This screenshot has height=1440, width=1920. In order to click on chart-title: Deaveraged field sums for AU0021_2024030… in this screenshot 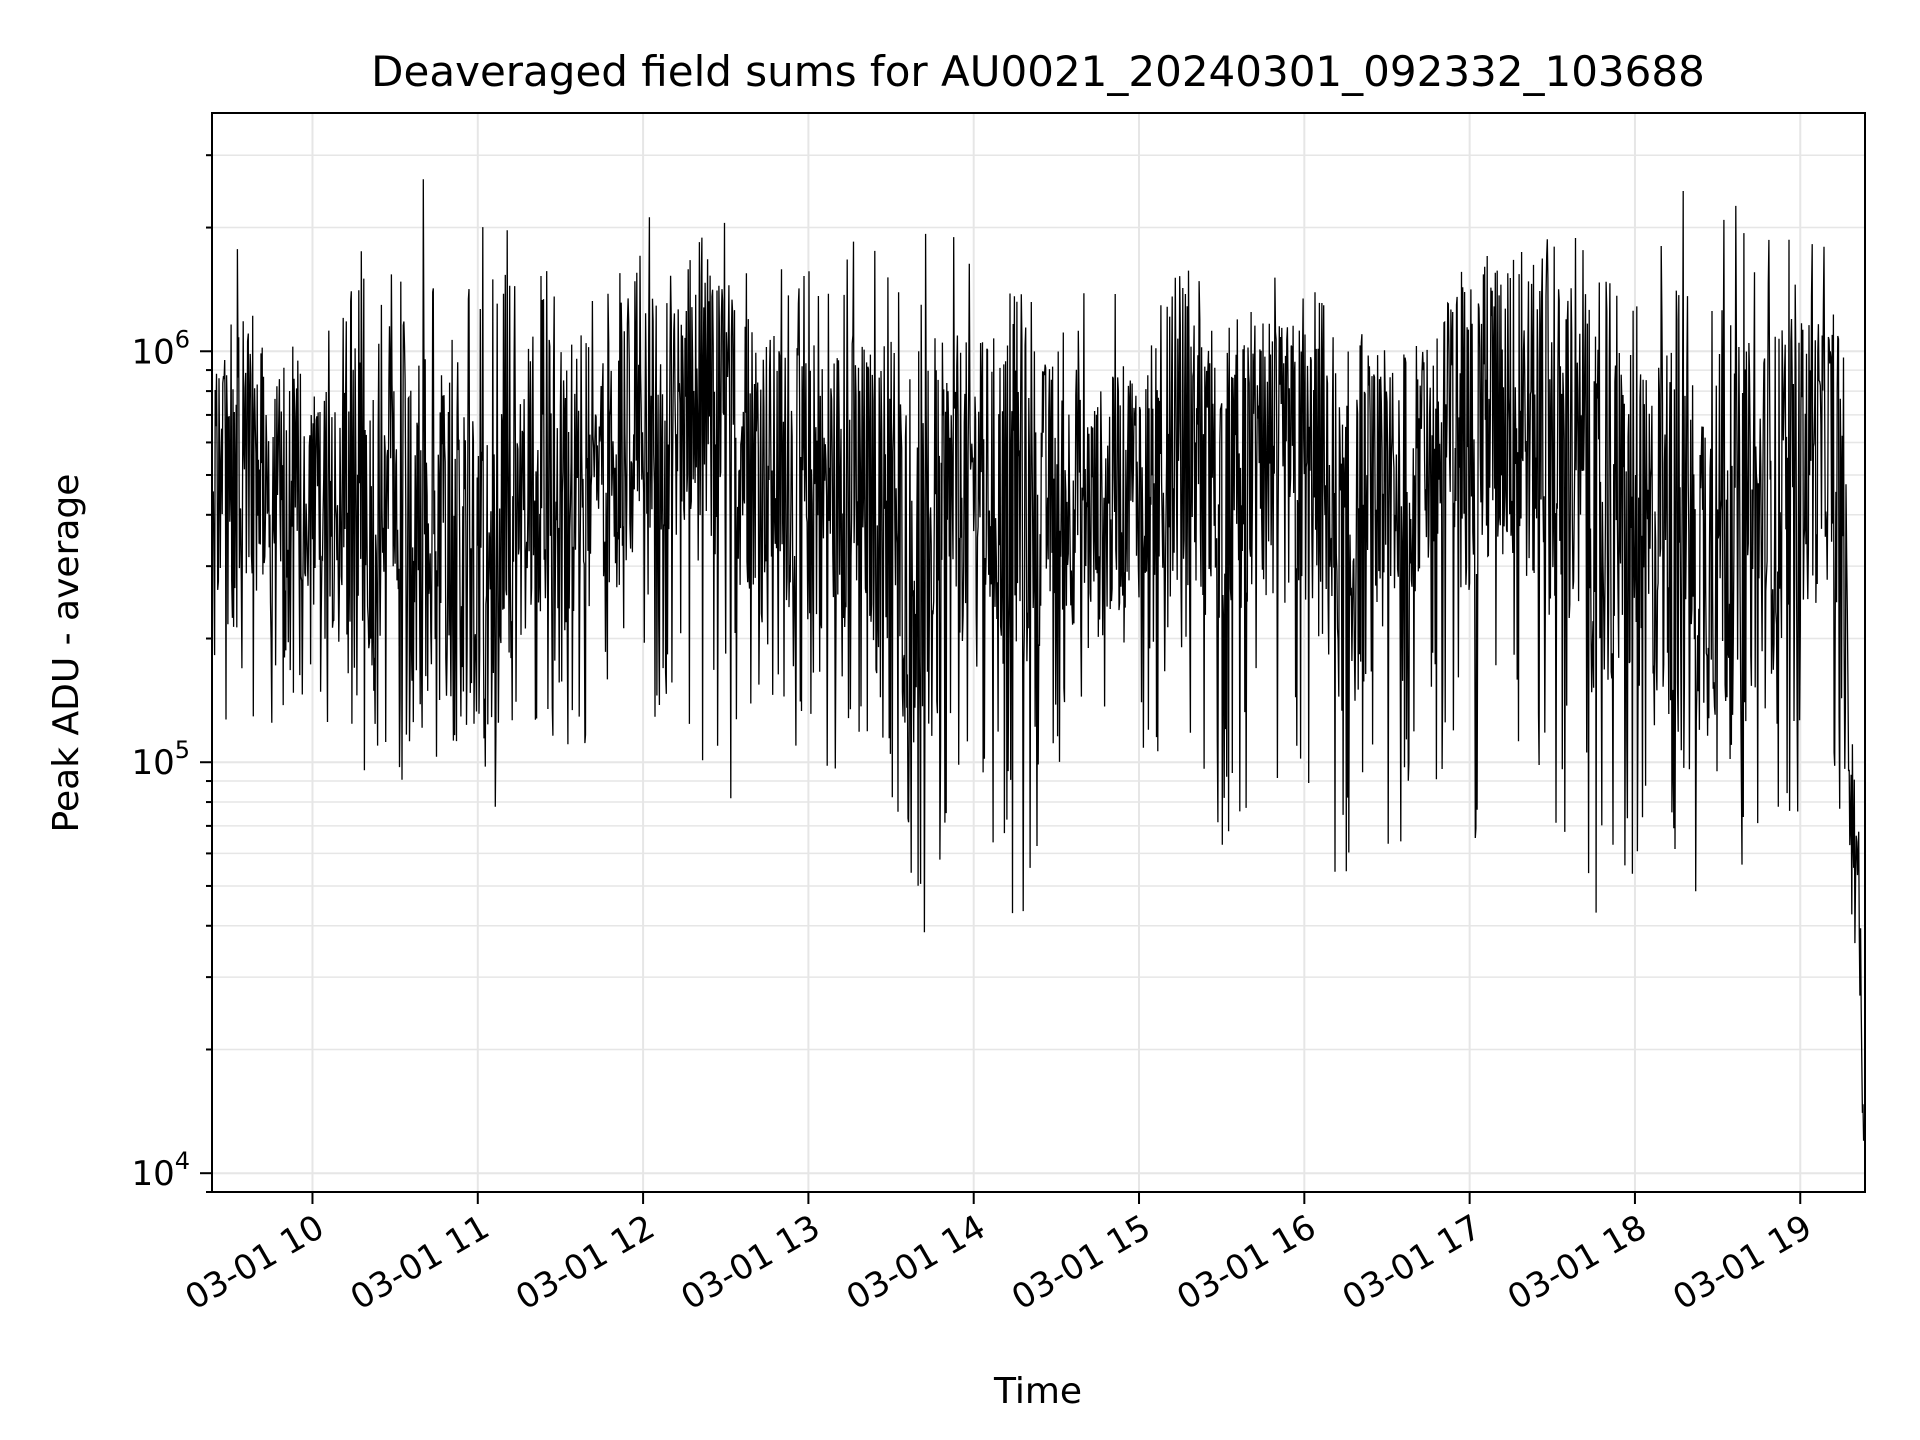, I will do `click(1038, 71)`.